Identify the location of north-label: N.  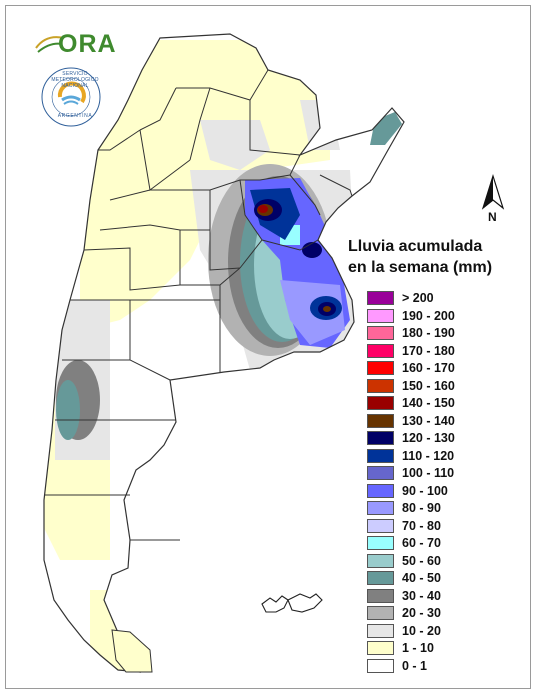
(492, 217).